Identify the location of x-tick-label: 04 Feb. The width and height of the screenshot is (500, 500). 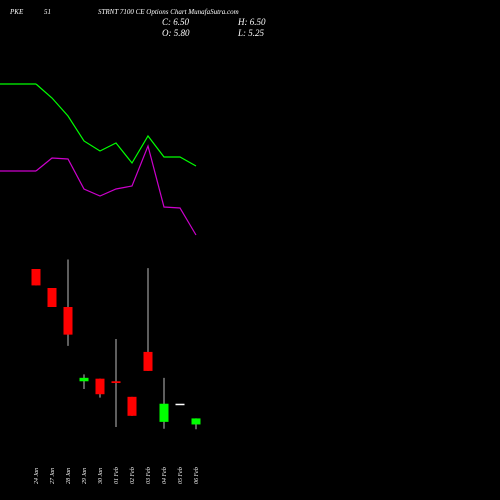
(164, 475).